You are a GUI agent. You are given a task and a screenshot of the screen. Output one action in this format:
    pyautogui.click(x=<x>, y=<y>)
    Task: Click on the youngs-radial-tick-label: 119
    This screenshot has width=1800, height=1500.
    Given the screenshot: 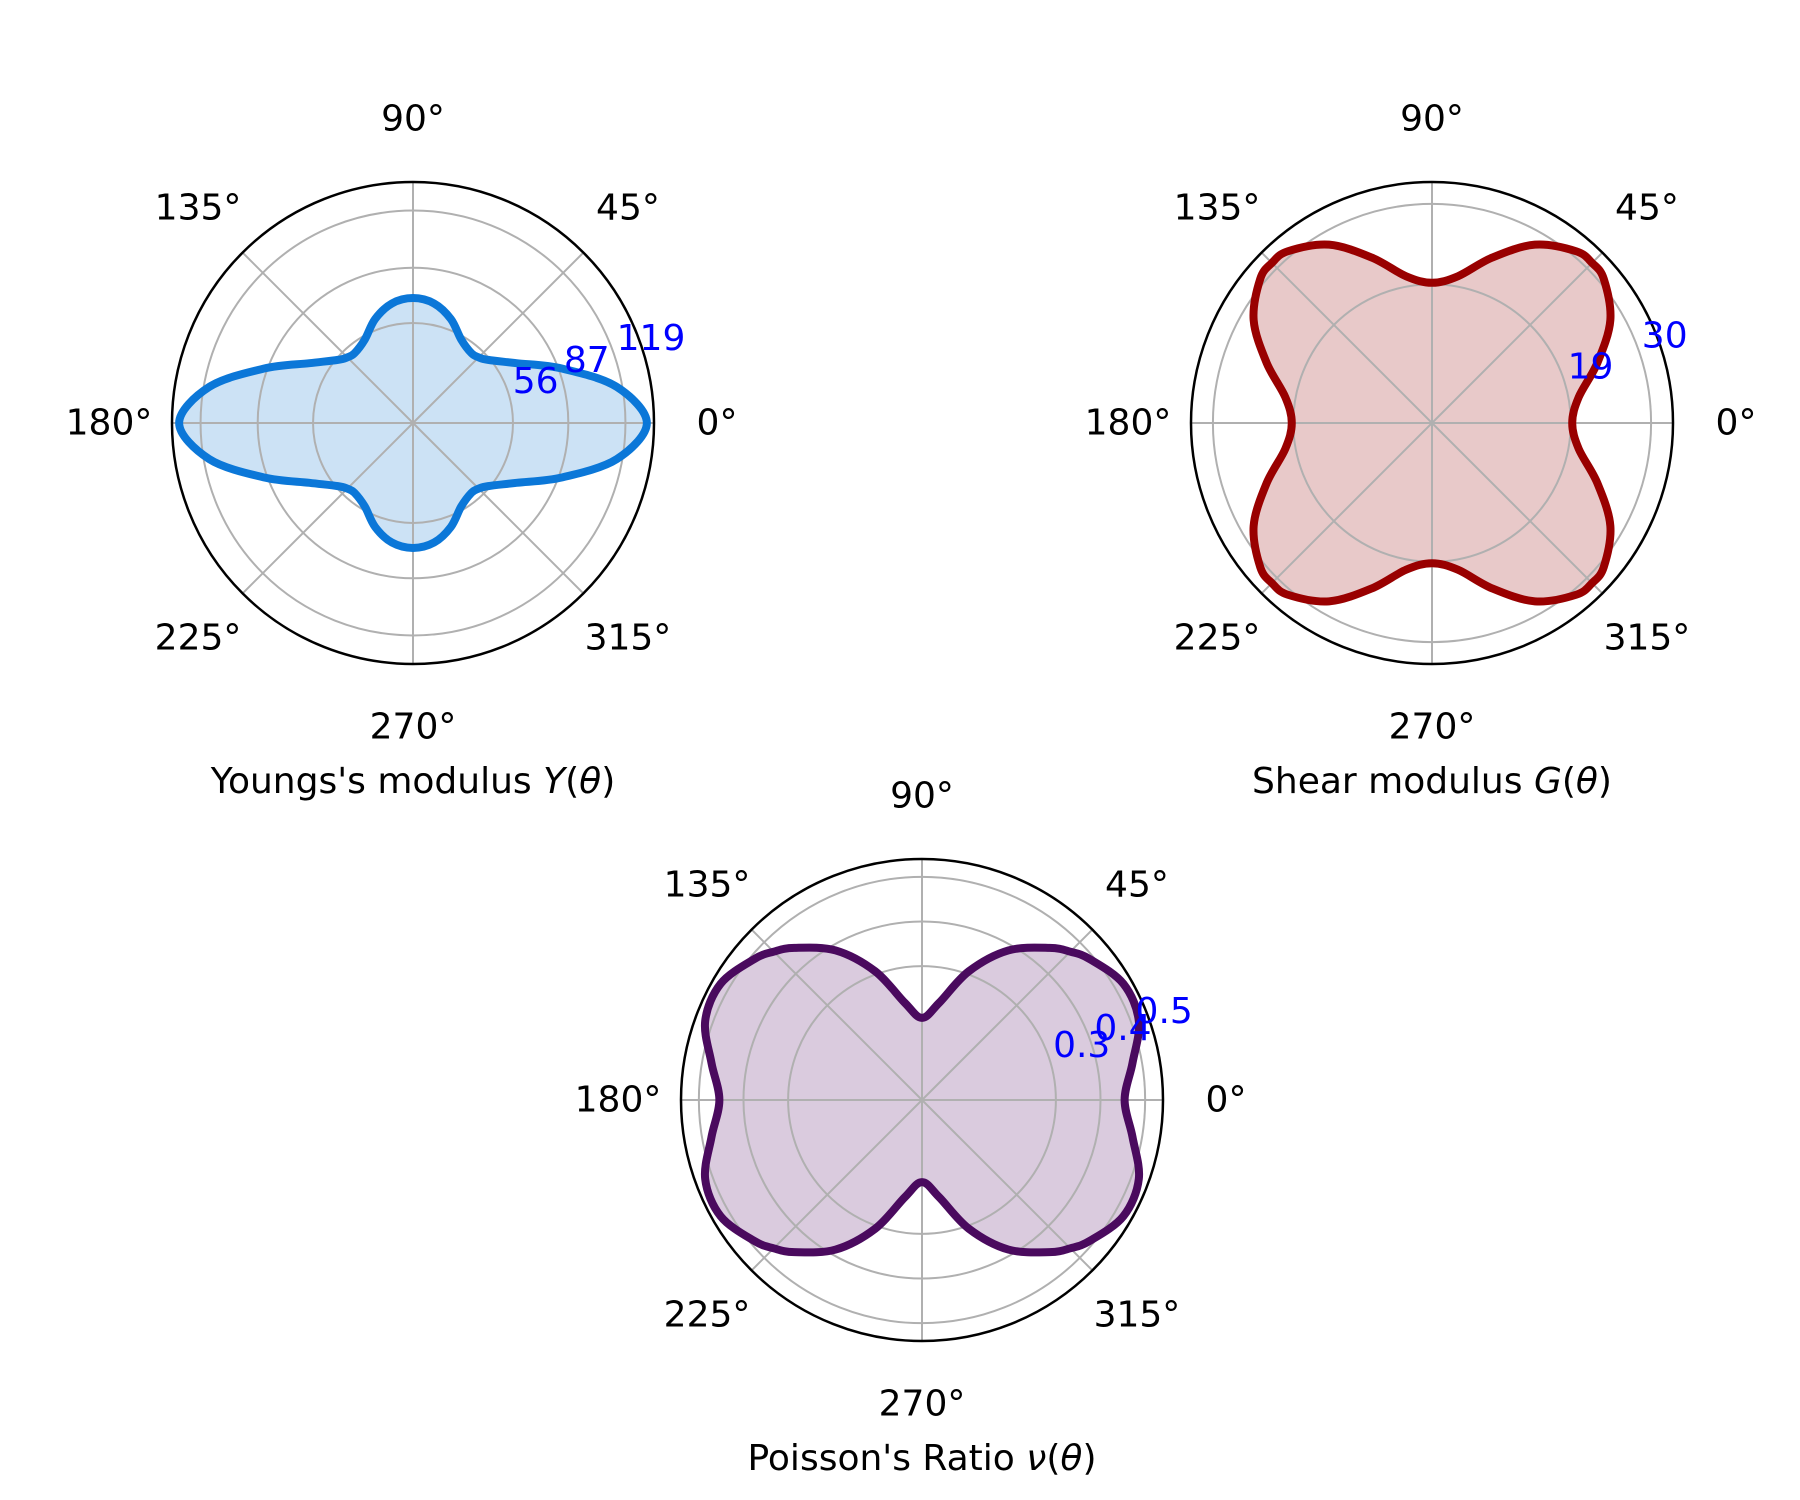 What is the action you would take?
    pyautogui.click(x=651, y=338)
    